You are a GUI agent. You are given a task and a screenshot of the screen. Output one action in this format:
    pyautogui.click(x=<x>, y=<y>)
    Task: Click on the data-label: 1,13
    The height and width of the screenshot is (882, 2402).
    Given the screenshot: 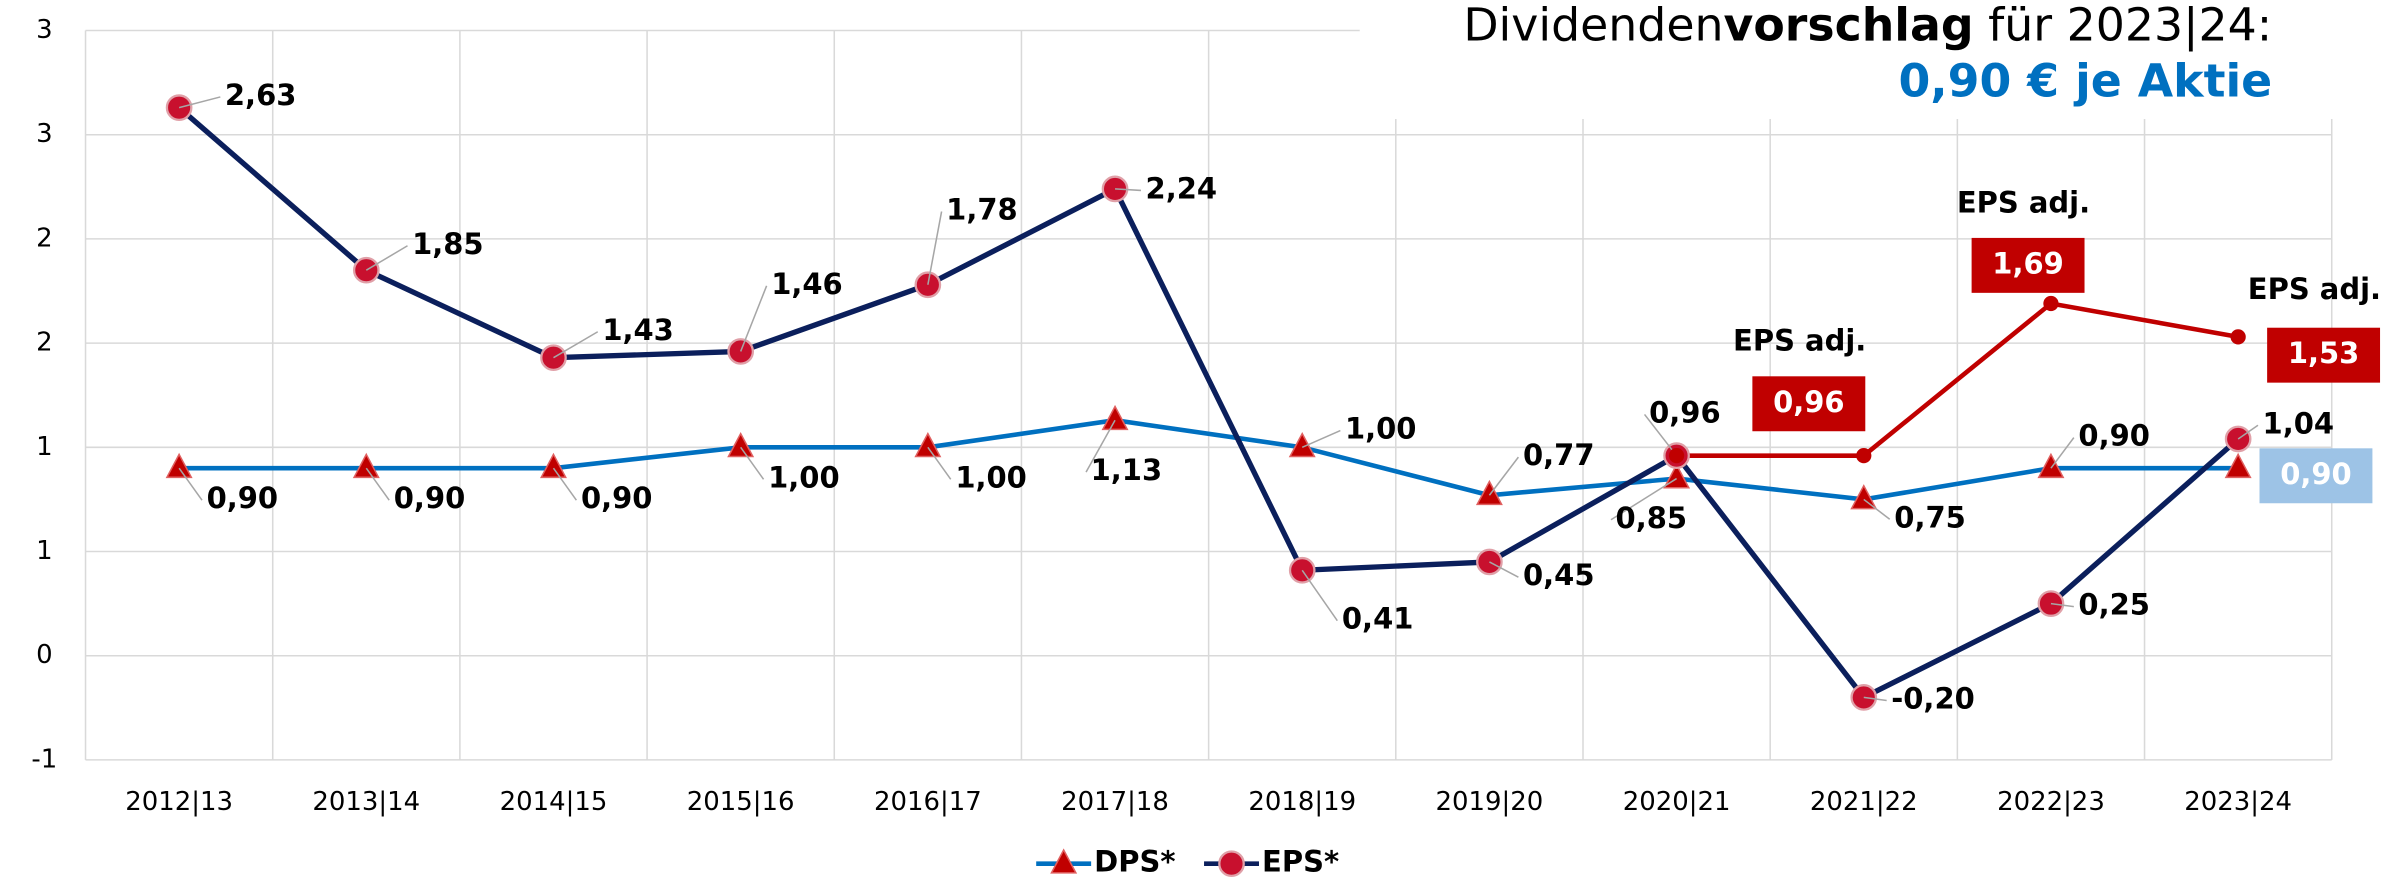 What is the action you would take?
    pyautogui.click(x=1127, y=470)
    